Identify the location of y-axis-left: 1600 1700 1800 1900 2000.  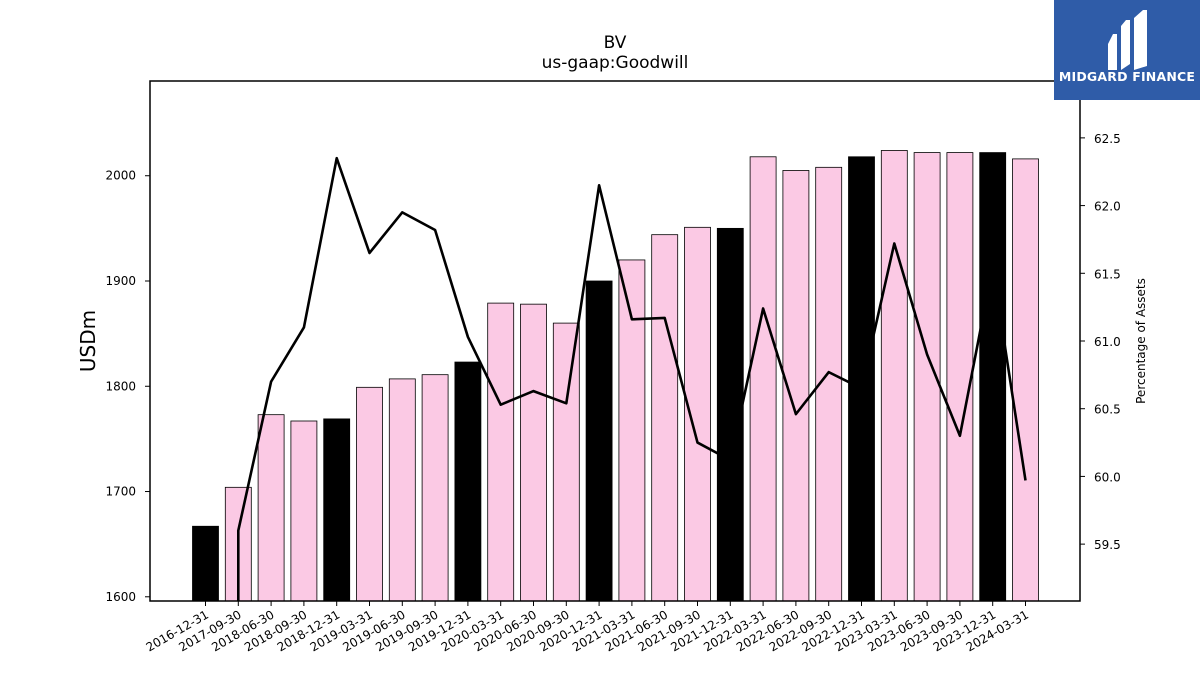
(127, 386).